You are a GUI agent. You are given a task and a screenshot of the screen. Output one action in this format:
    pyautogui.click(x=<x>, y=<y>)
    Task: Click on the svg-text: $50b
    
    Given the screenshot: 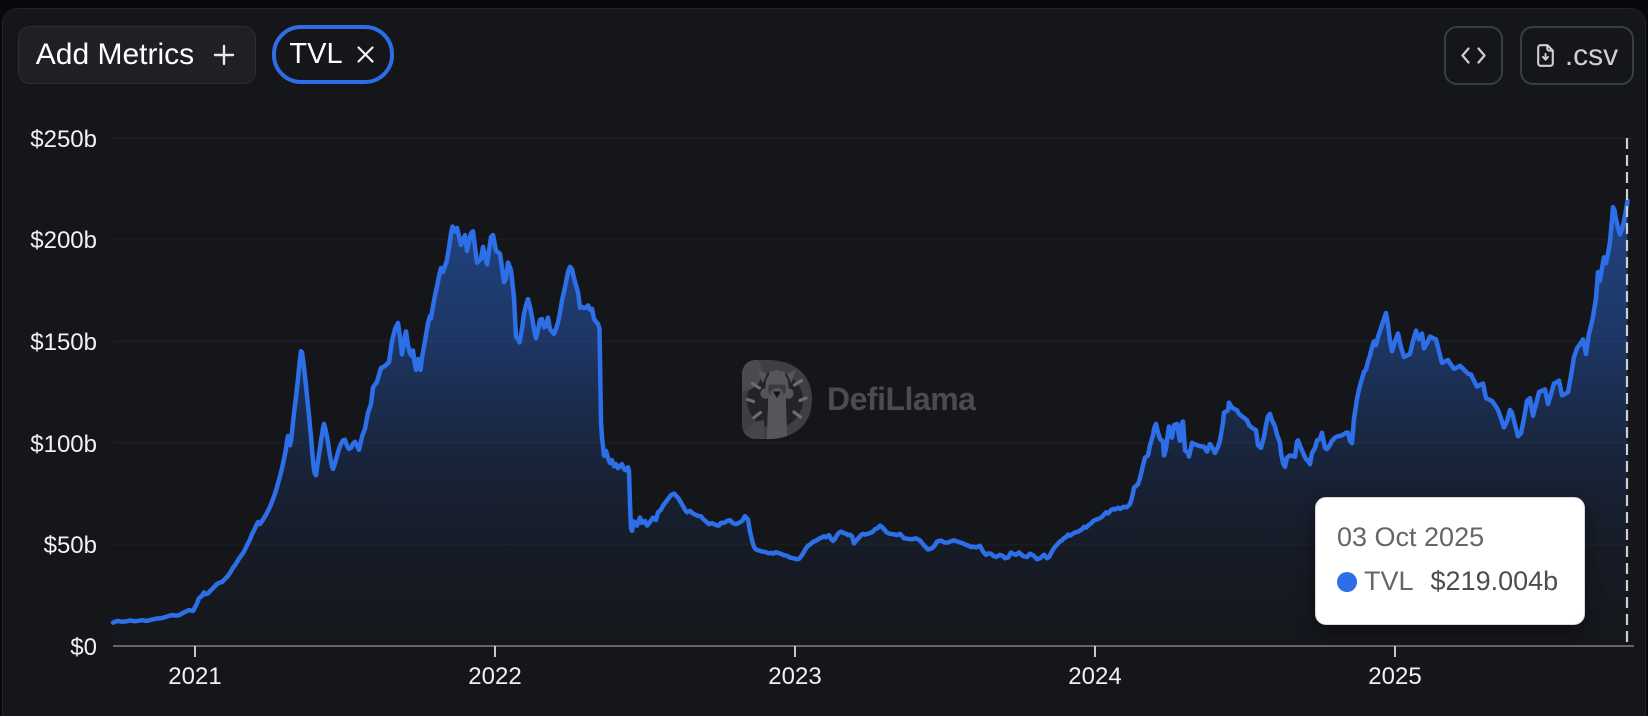 What is the action you would take?
    pyautogui.click(x=70, y=545)
    